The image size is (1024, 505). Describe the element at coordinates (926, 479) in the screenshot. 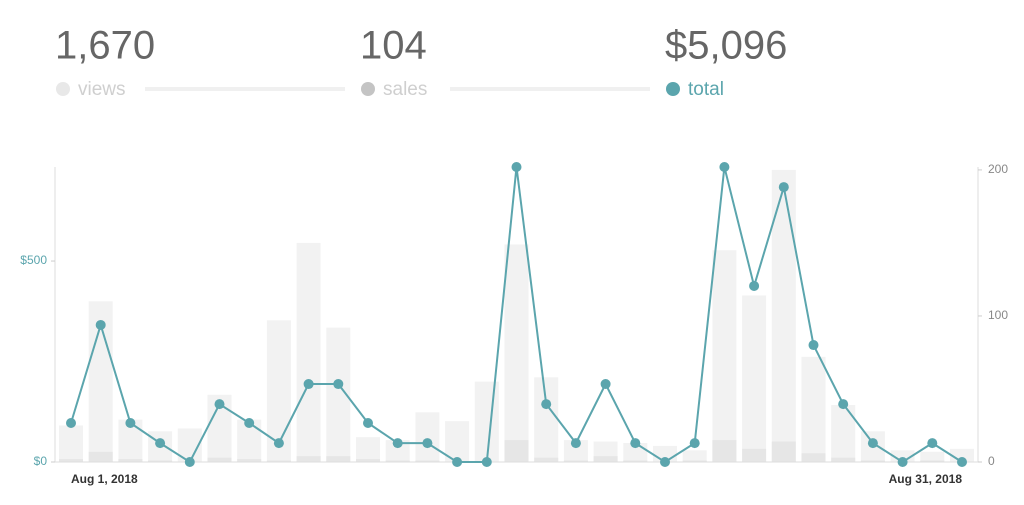

I see `x-tick-label: Aug 31, 2018` at that location.